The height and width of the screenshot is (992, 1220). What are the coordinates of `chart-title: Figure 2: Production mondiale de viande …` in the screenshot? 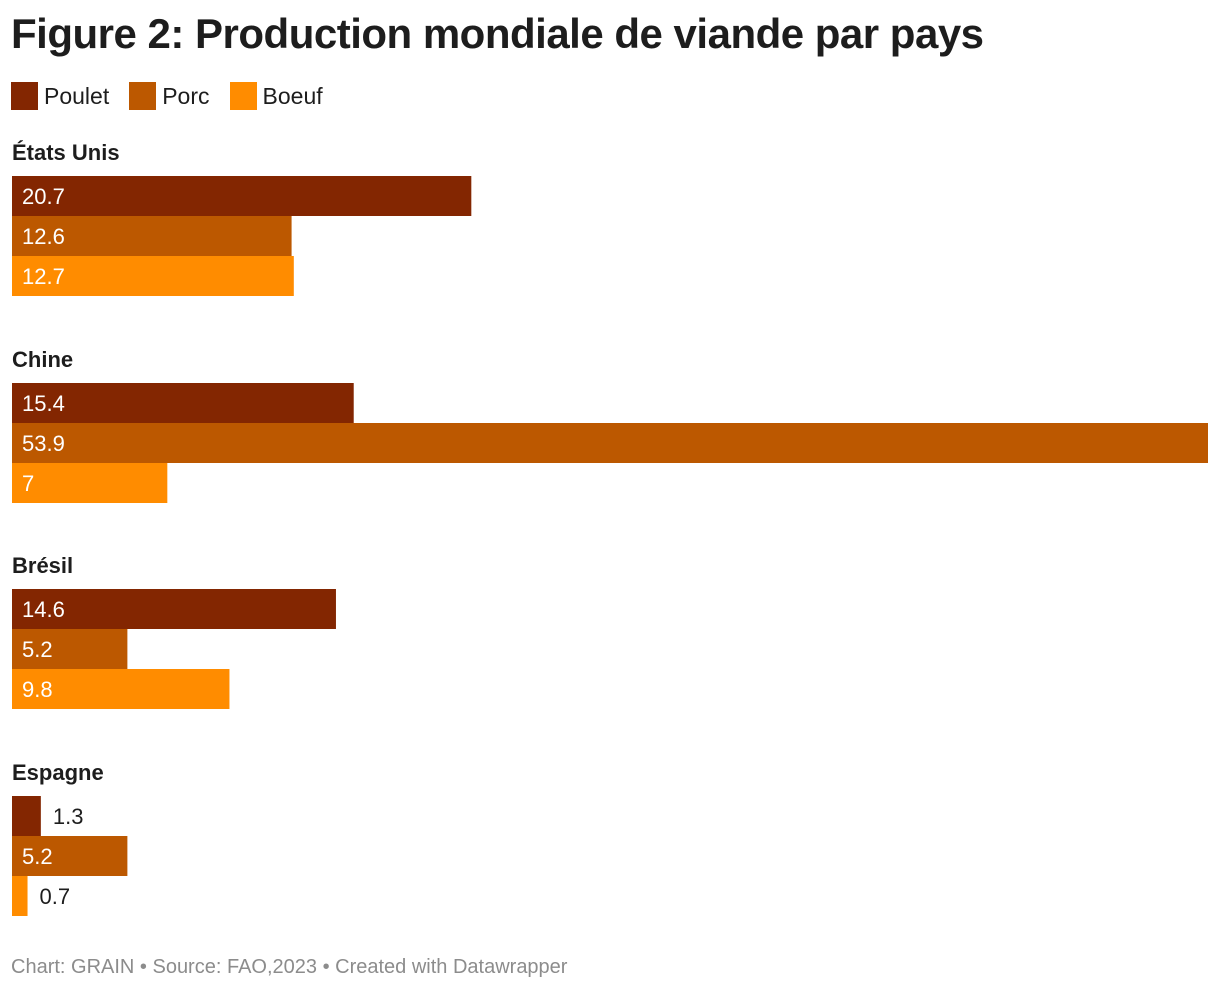 It's located at (497, 33).